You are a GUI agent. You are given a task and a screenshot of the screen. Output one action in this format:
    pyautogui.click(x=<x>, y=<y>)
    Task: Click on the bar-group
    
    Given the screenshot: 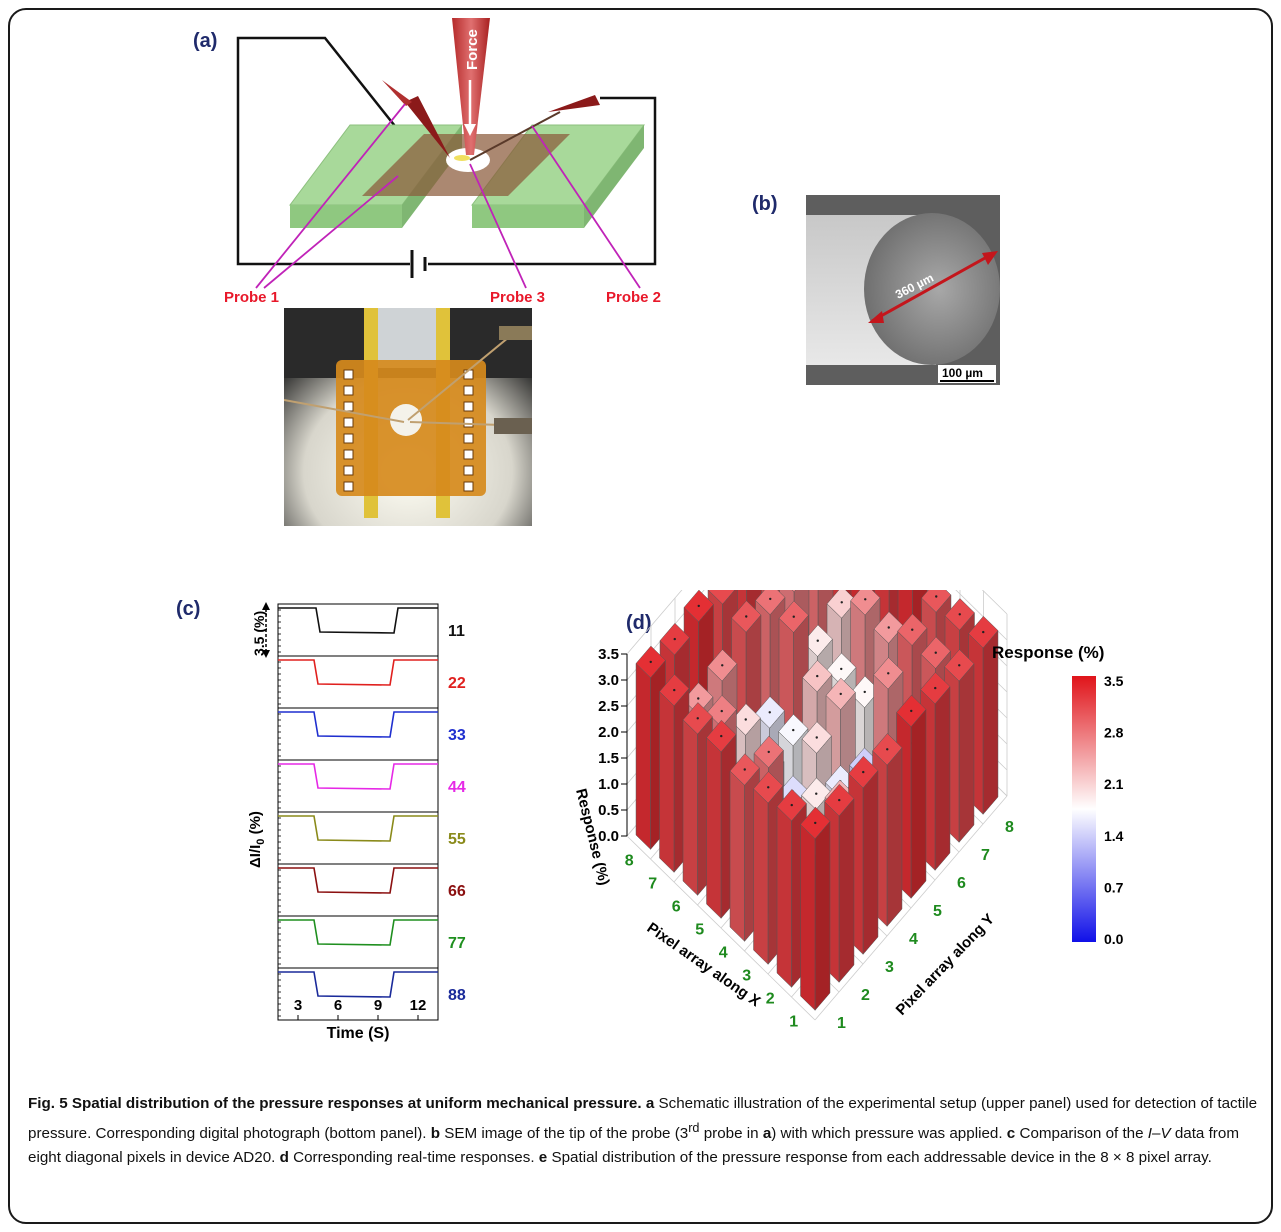 What is the action you would take?
    pyautogui.click(x=817, y=800)
    